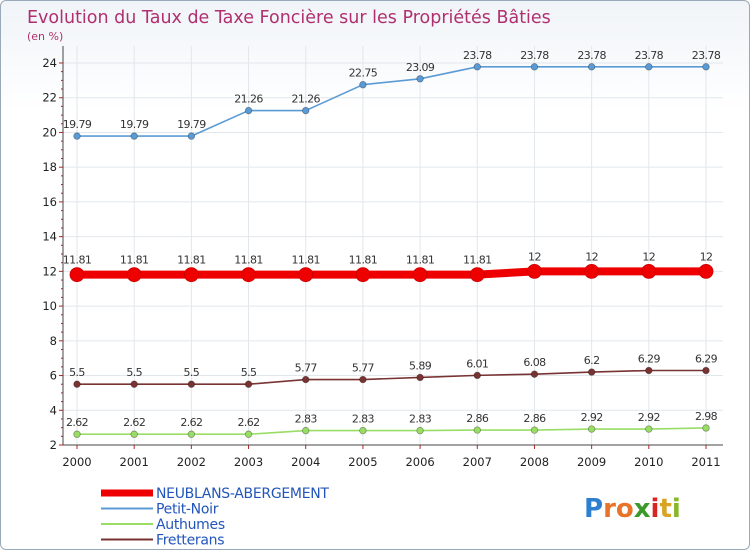  What do you see at coordinates (248, 462) in the screenshot?
I see `x-tick-label: 2003` at bounding box center [248, 462].